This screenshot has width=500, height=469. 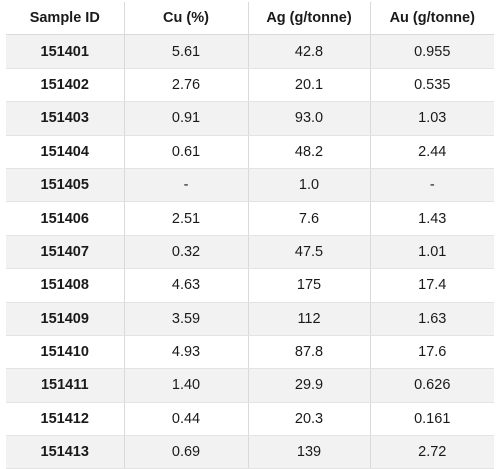 What do you see at coordinates (65, 85) in the screenshot?
I see `sample-id-cell: 151402` at bounding box center [65, 85].